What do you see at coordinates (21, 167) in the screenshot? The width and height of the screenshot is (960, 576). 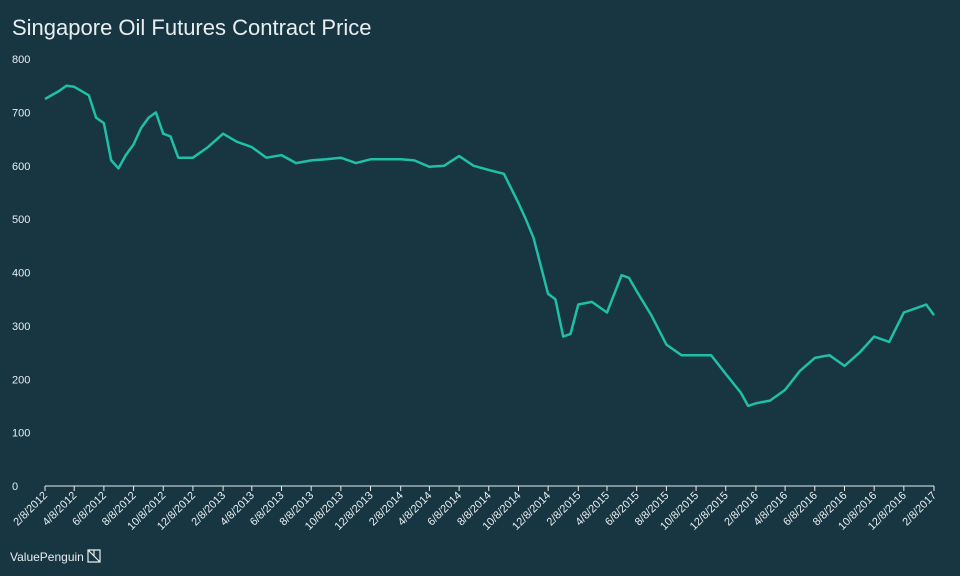 I see `y-tick-label: 600` at bounding box center [21, 167].